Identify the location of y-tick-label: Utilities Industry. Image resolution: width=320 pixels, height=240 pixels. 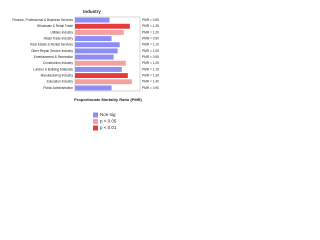
(62, 32).